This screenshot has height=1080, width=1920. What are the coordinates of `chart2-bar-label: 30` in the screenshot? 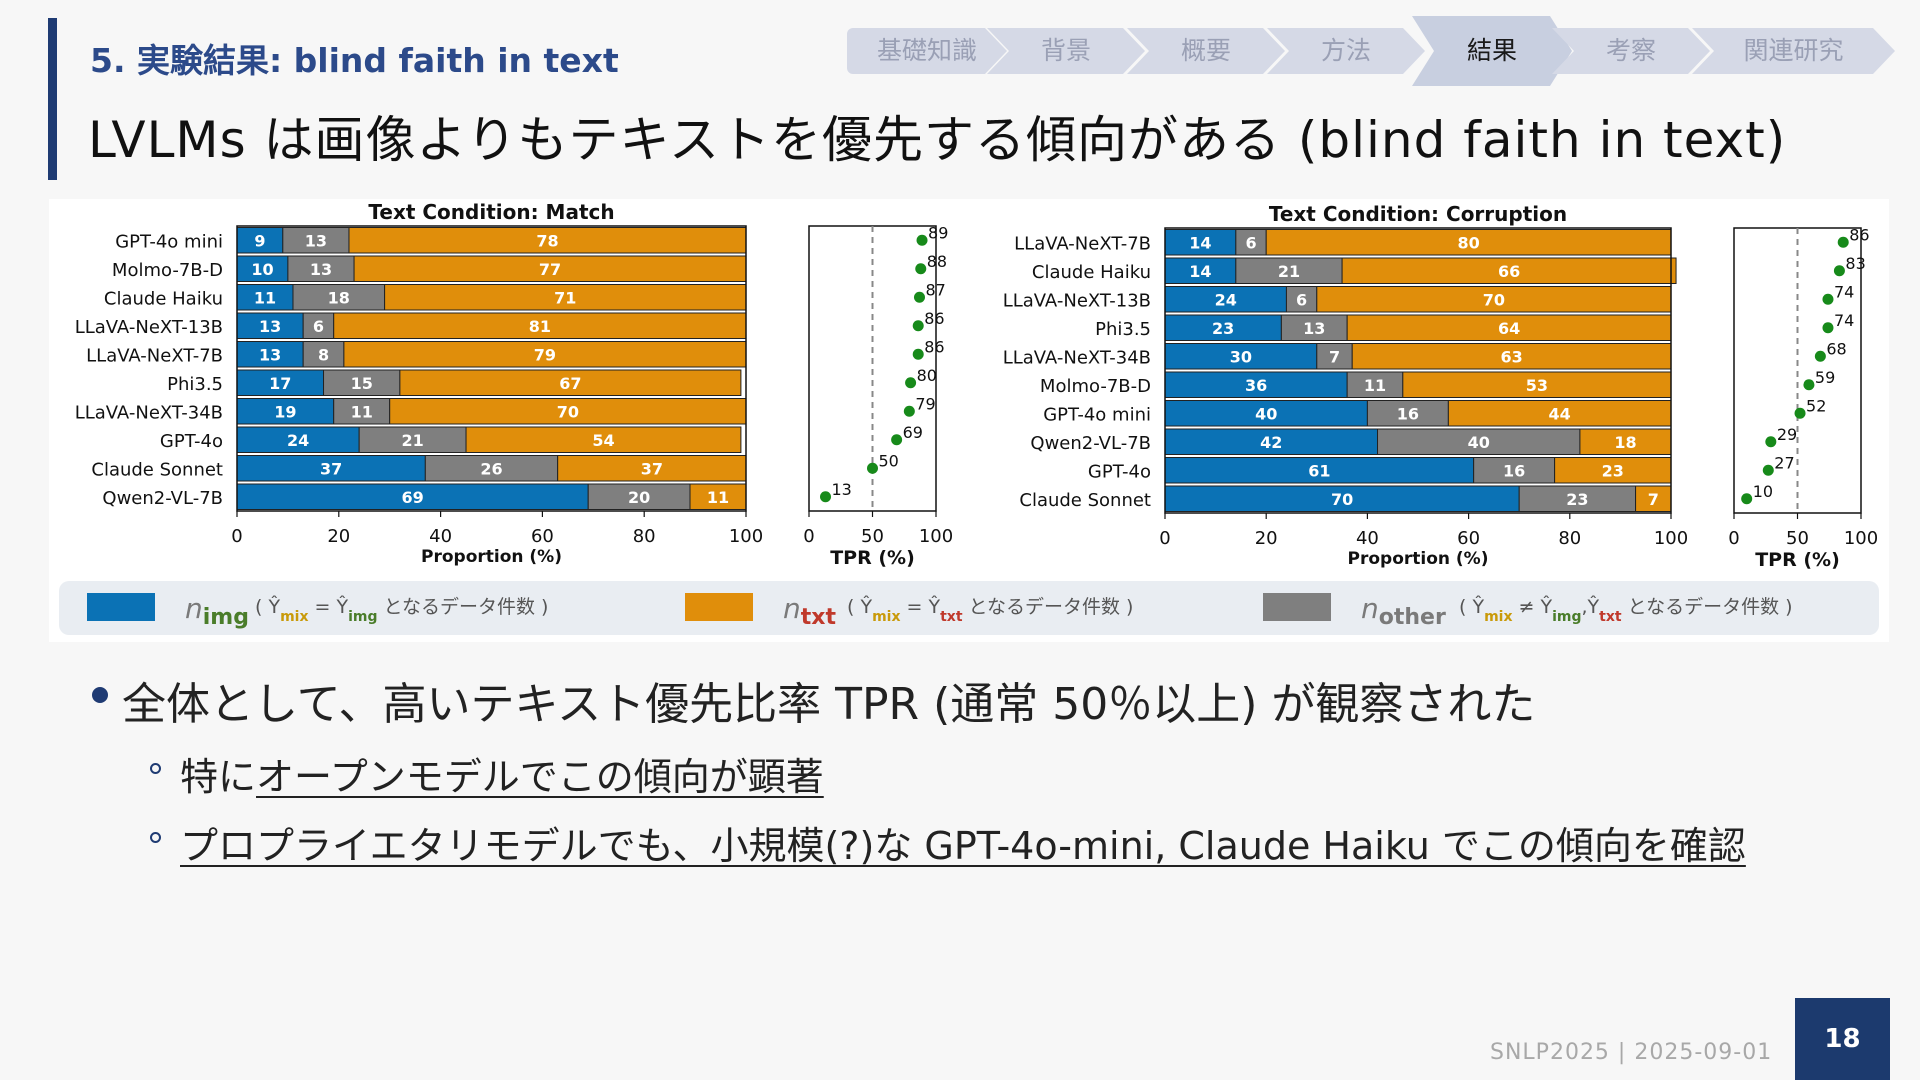 It's located at (1241, 356).